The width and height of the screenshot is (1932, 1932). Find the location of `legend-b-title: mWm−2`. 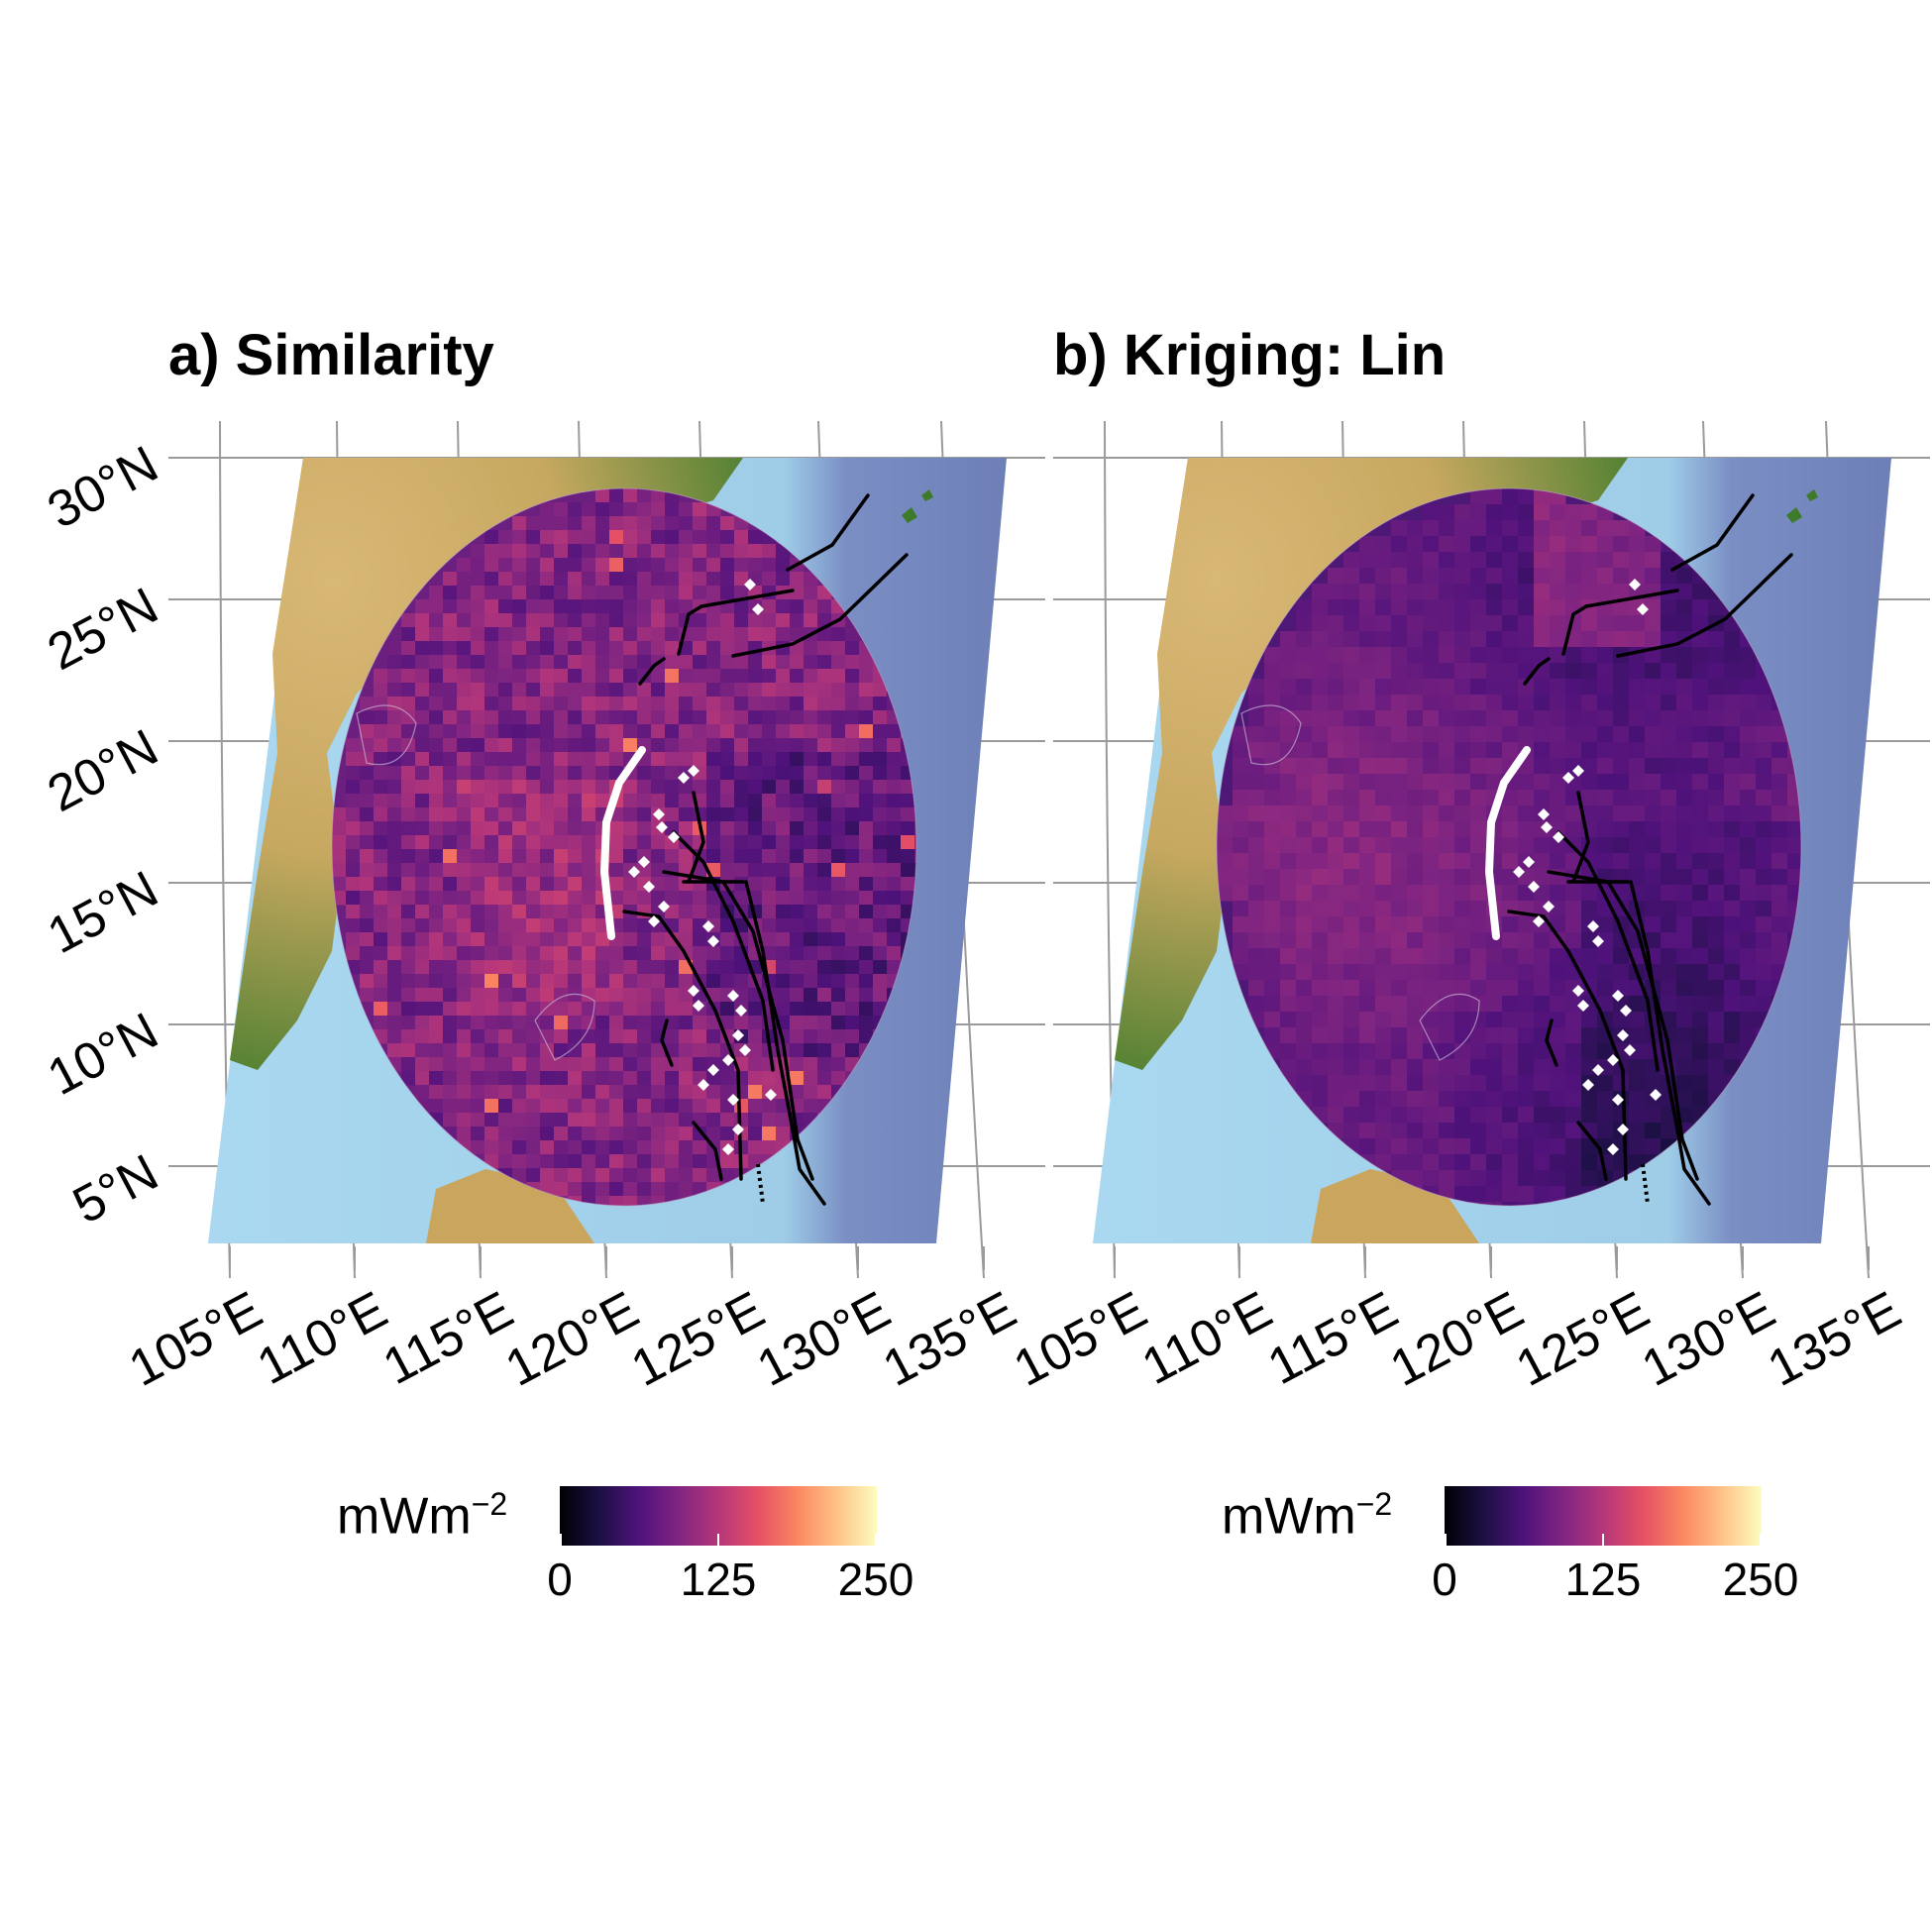

legend-b-title: mWm−2 is located at coordinates (1307, 1516).